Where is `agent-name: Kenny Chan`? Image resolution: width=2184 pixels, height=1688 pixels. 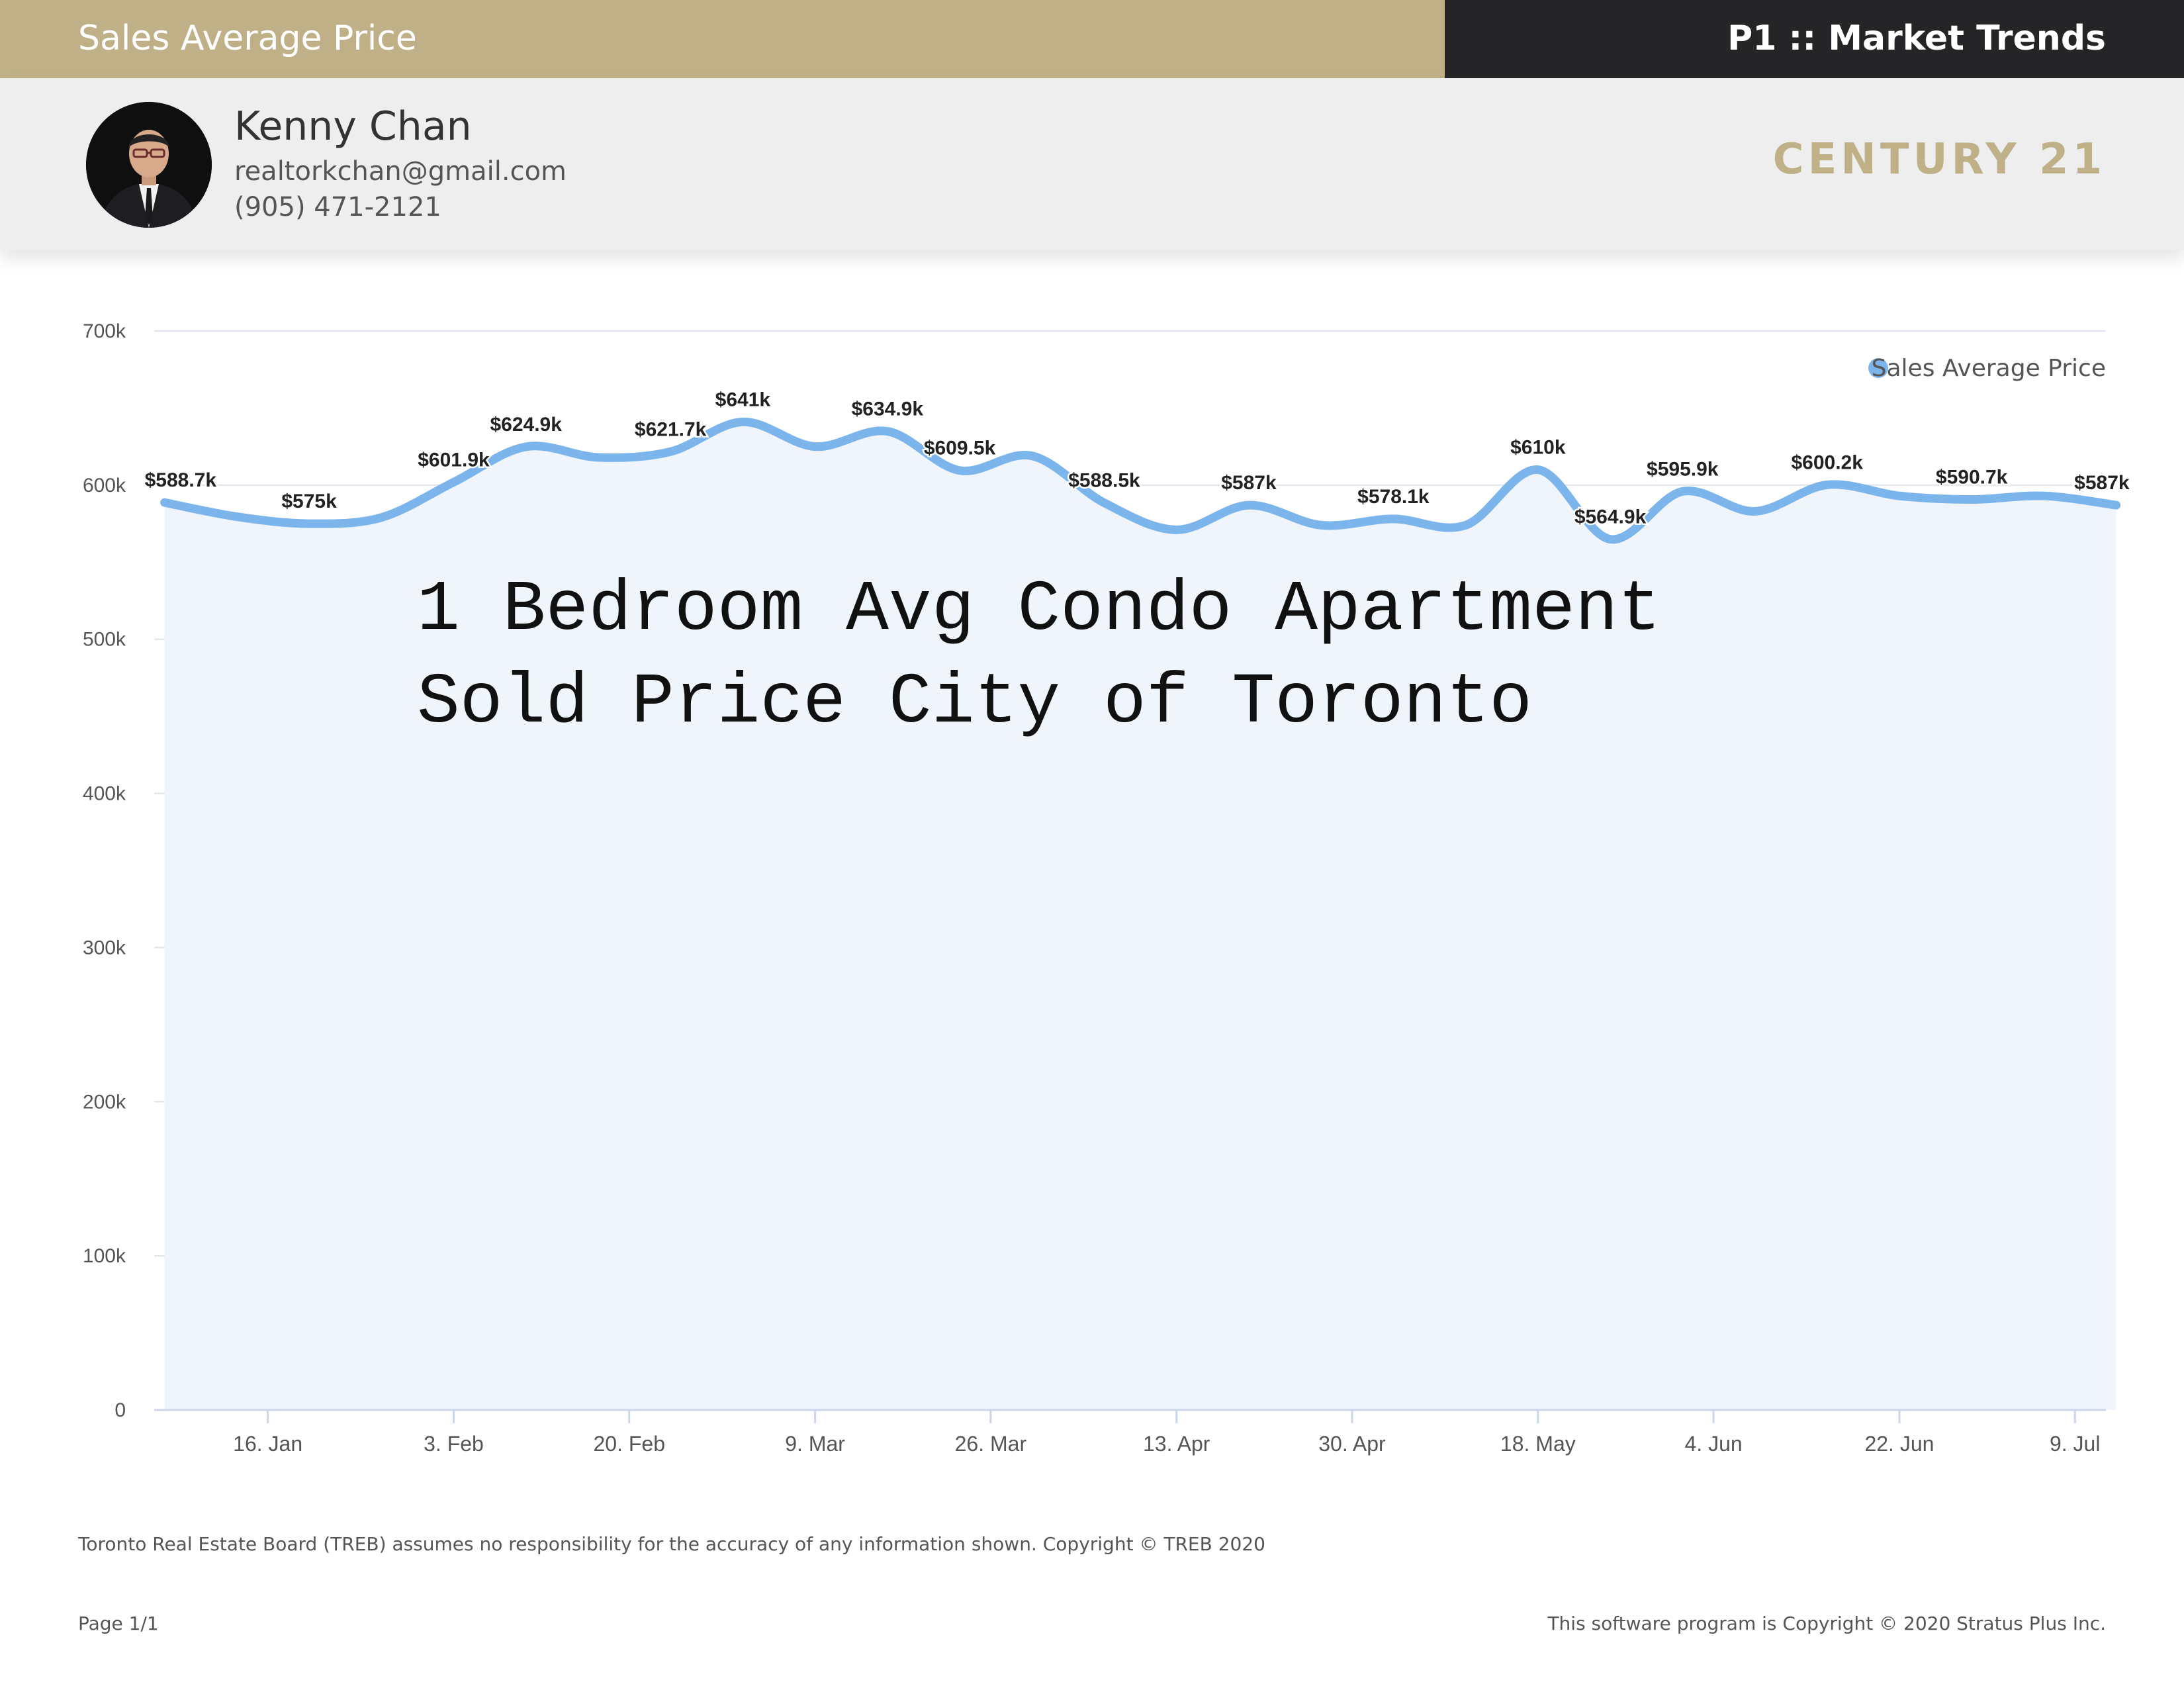 agent-name: Kenny Chan is located at coordinates (353, 126).